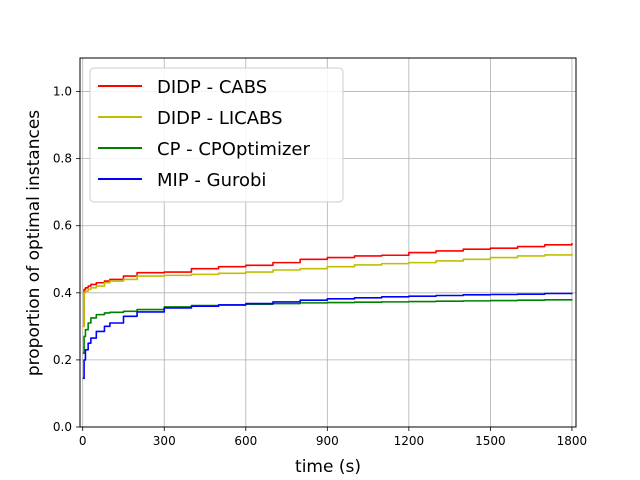 This screenshot has width=640, height=480. Describe the element at coordinates (327, 441) in the screenshot. I see `x-tick-label: 900` at that location.